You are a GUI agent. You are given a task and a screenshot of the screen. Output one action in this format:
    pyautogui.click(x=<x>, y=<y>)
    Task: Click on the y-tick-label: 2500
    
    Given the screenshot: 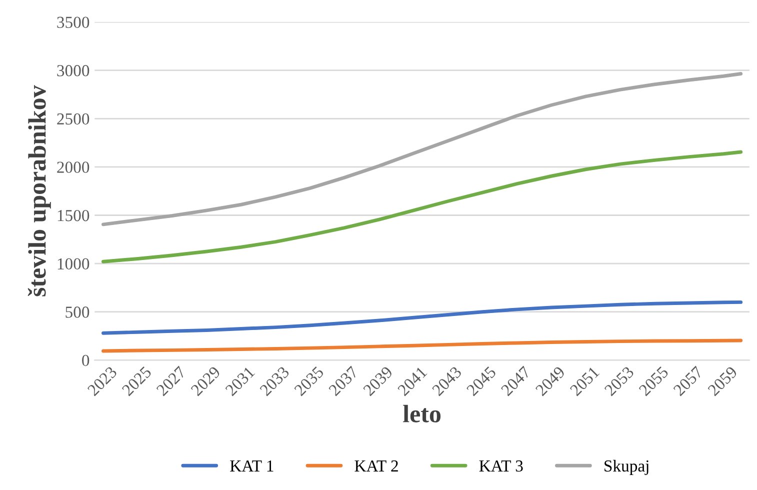 What is the action you would take?
    pyautogui.click(x=73, y=119)
    